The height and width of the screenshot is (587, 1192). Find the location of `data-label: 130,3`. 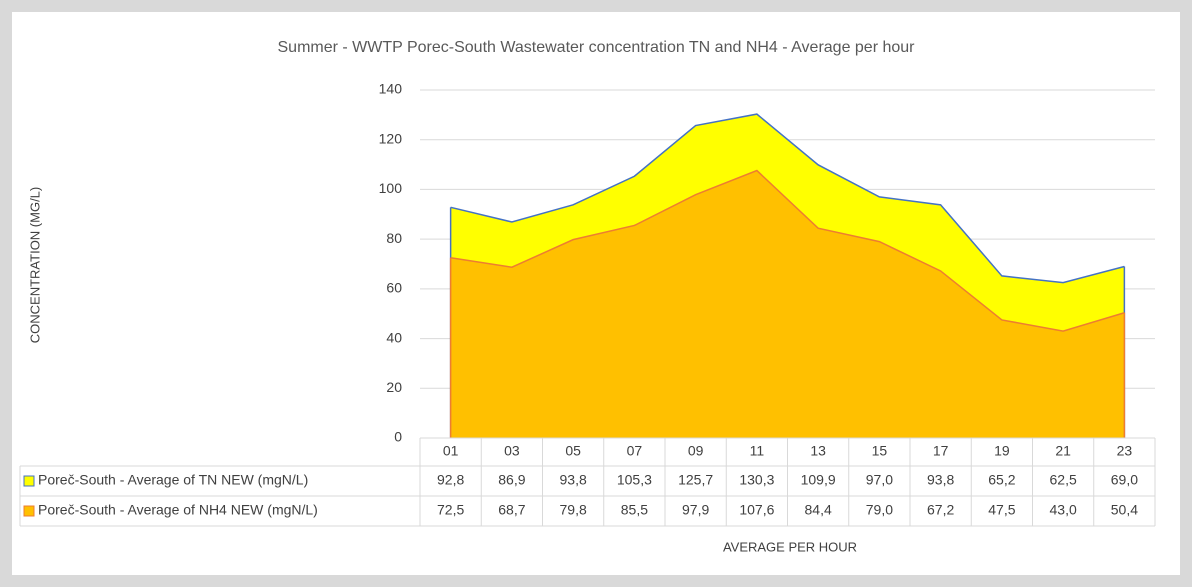

data-label: 130,3 is located at coordinates (756, 480).